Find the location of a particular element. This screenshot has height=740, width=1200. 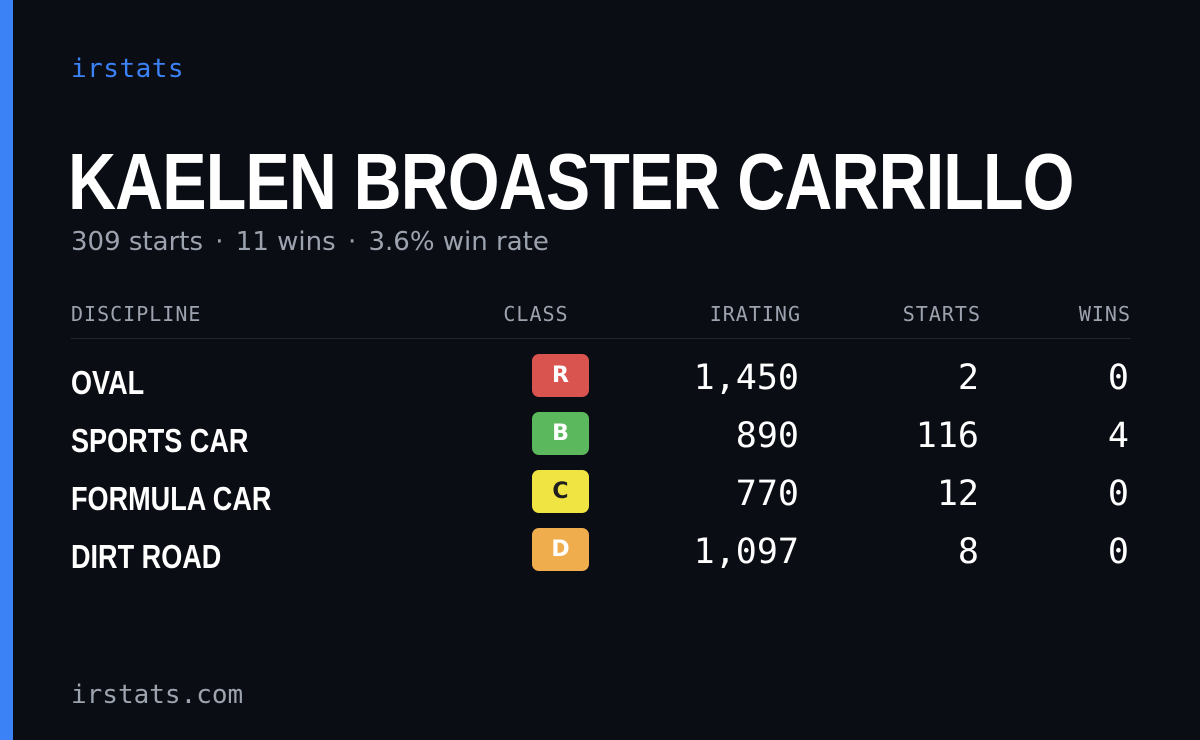

accent-bar is located at coordinates (6, 370).